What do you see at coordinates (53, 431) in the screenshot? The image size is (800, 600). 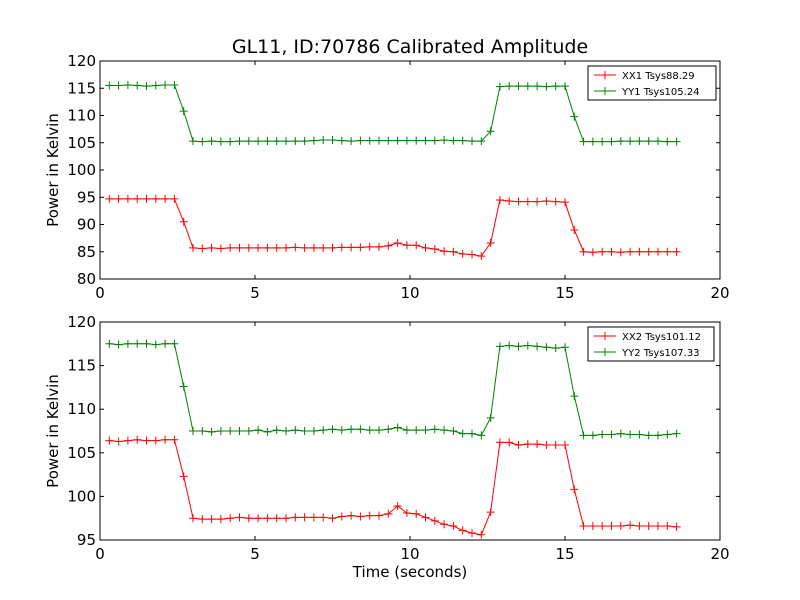 I see `y-axis-title: Power in Kelvin` at bounding box center [53, 431].